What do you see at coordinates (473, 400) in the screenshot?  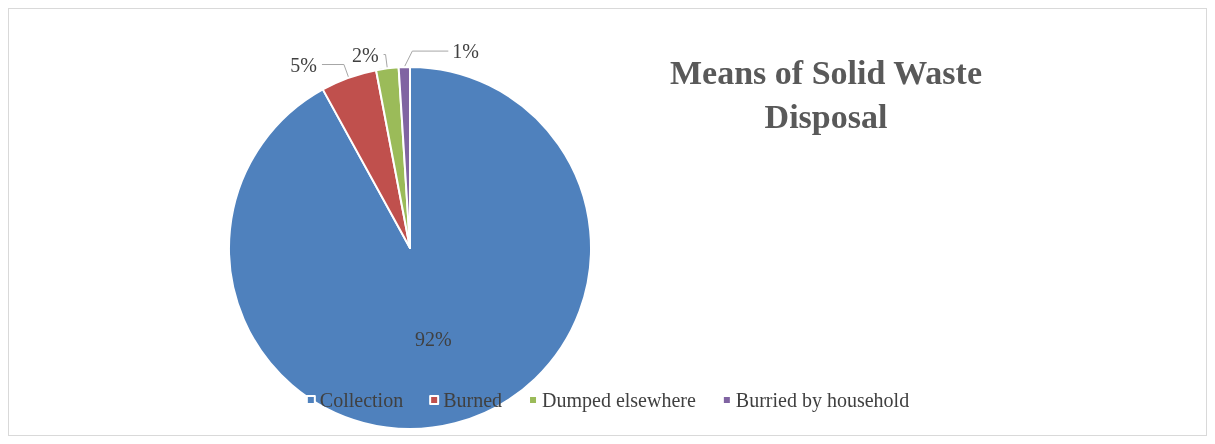 I see `legend-label: Burned` at bounding box center [473, 400].